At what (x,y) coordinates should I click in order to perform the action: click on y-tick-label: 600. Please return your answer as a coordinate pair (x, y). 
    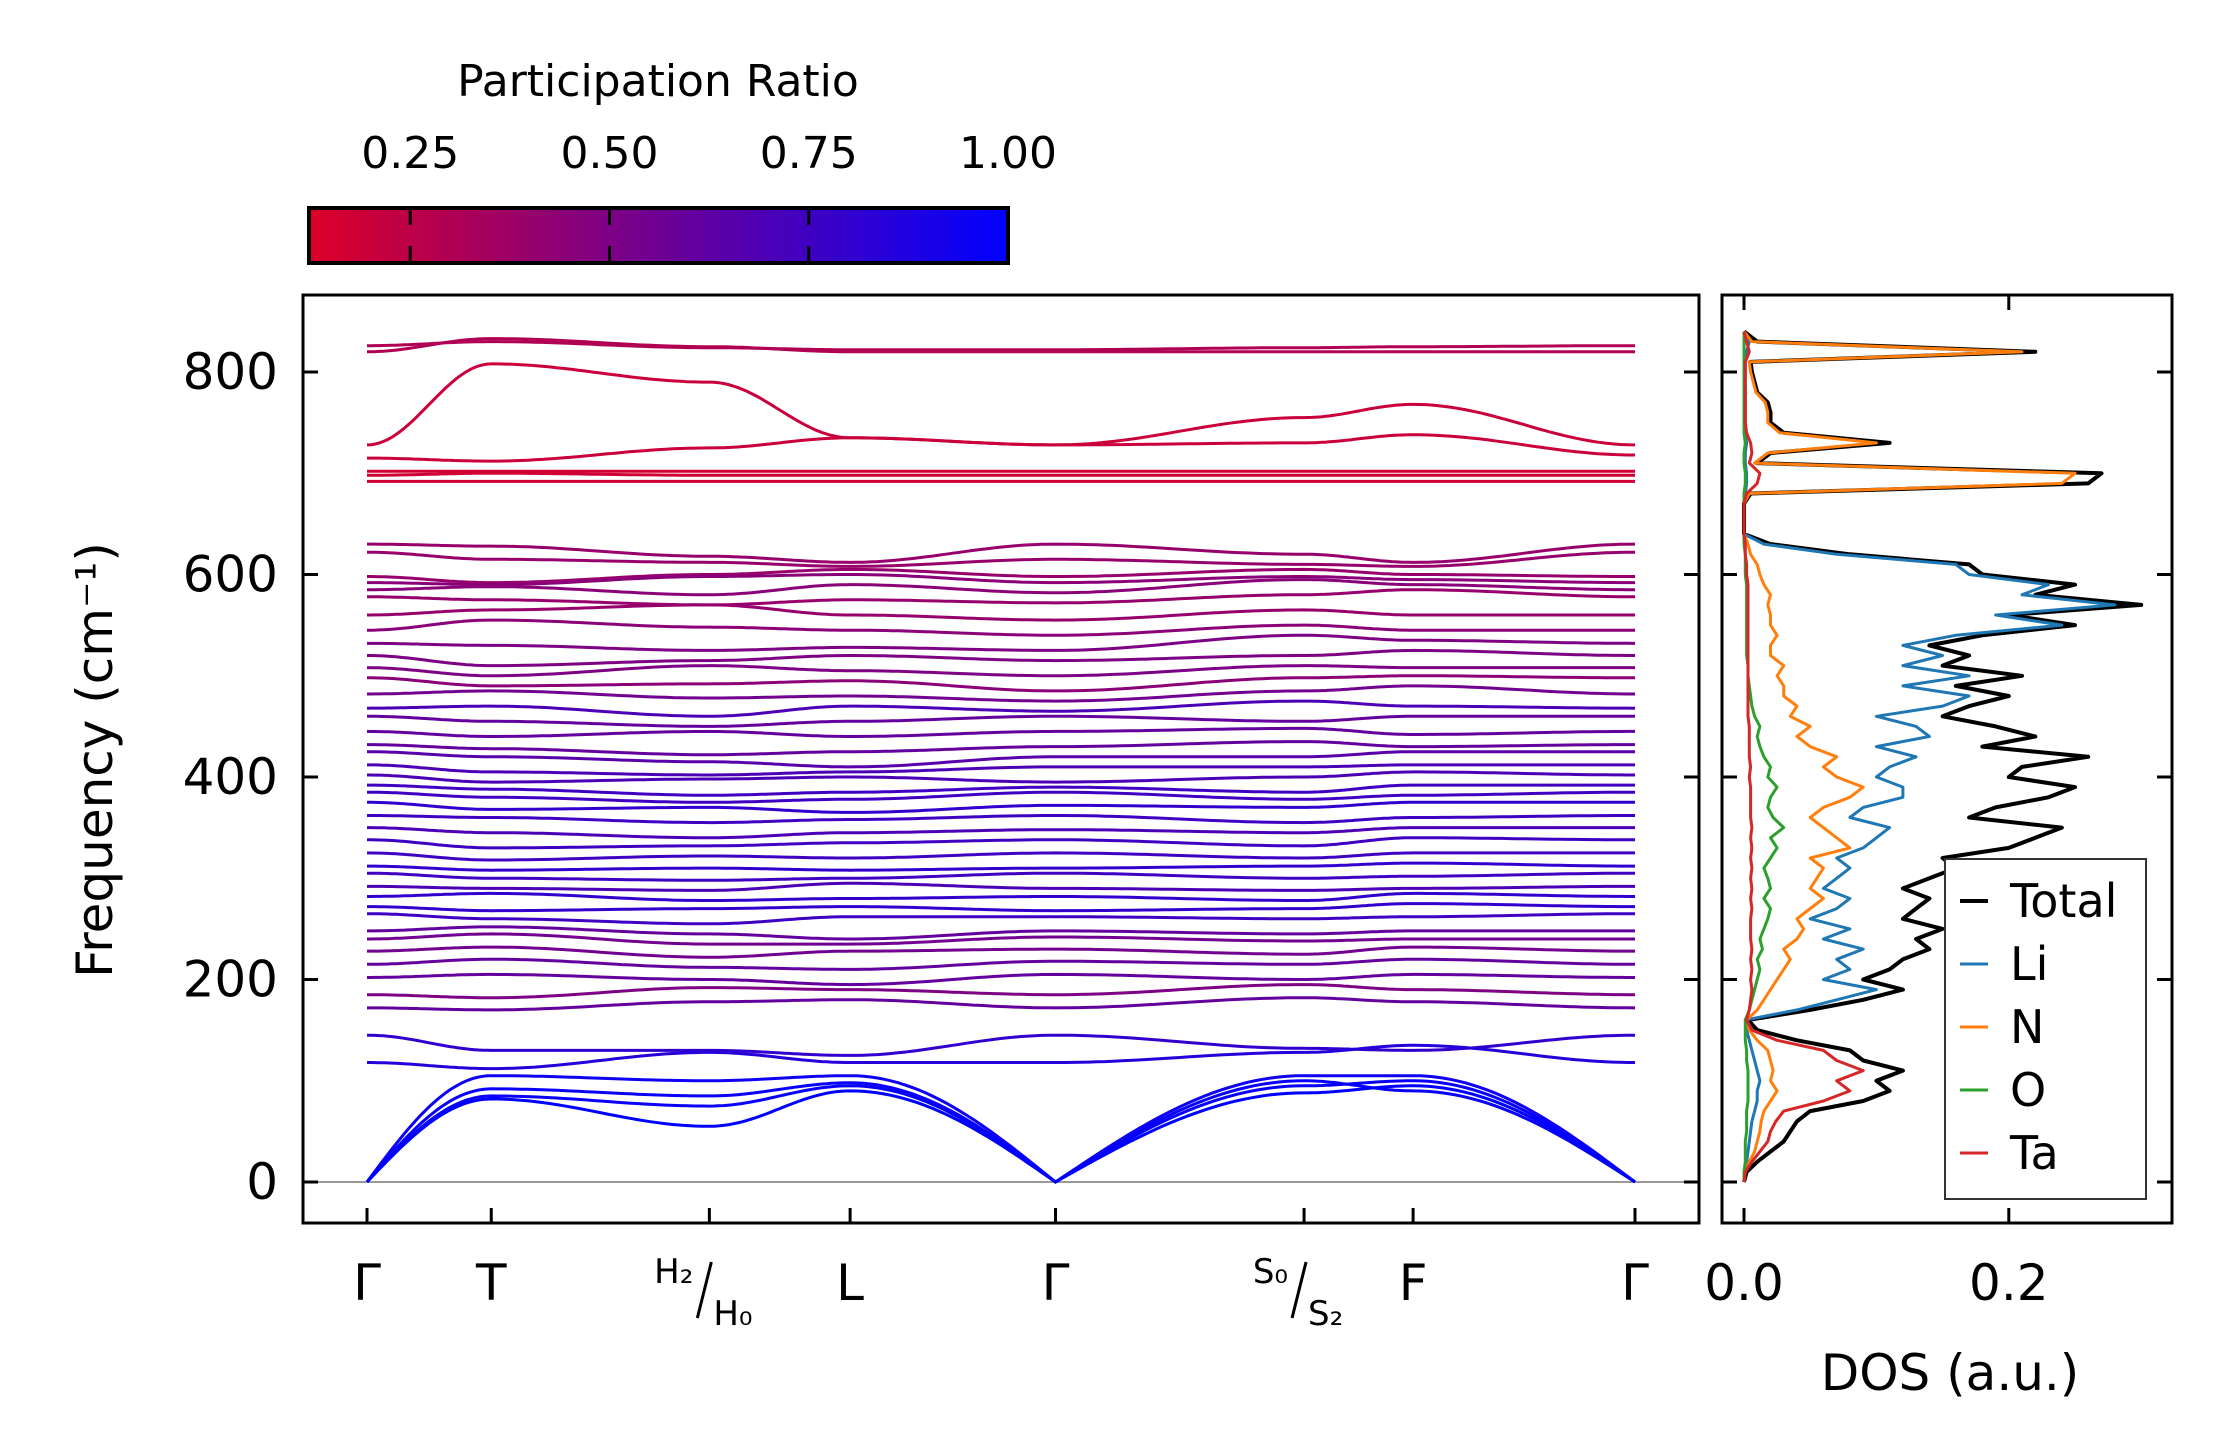
    Looking at the image, I should click on (230, 575).